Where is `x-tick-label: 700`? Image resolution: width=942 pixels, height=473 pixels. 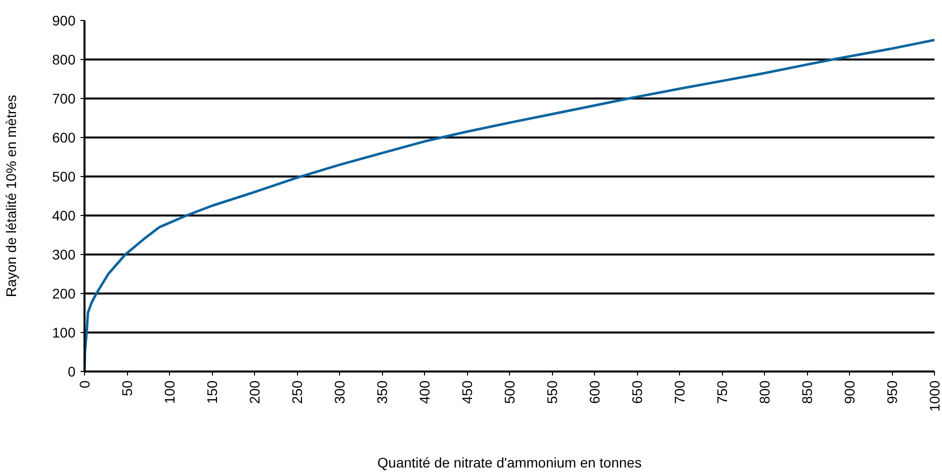
x-tick-label: 700 is located at coordinates (680, 392).